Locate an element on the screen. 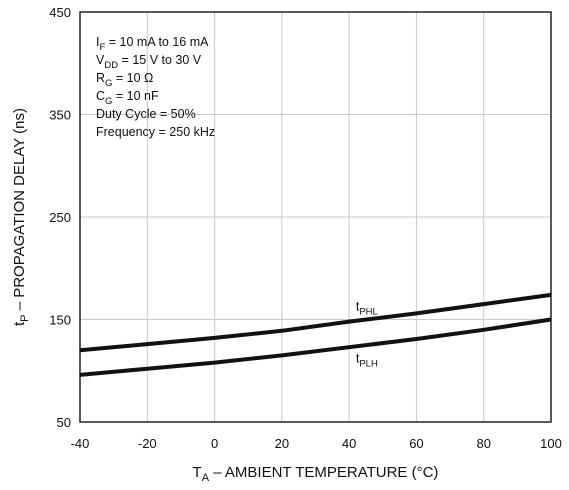  y-tick-label: 150 is located at coordinates (60, 320).